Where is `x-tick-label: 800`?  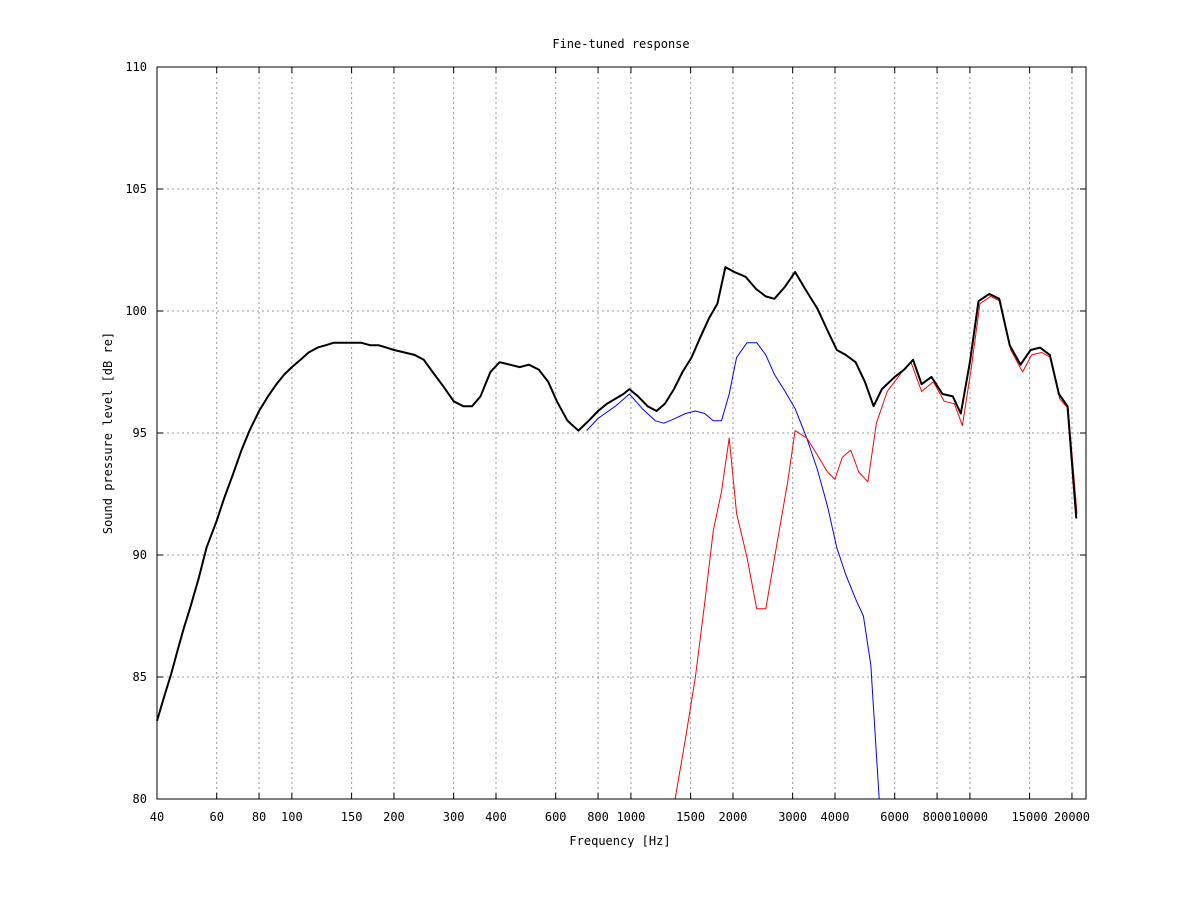 x-tick-label: 800 is located at coordinates (598, 817).